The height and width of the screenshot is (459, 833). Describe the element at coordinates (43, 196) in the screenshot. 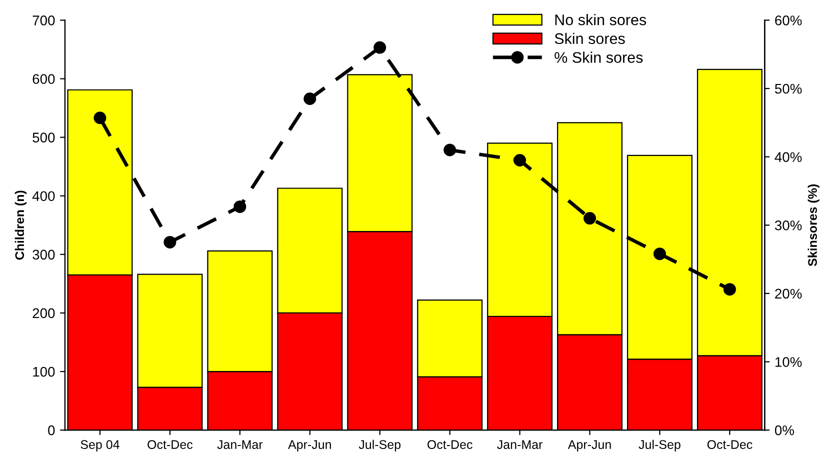

I see `y-tick-label: 400` at that location.